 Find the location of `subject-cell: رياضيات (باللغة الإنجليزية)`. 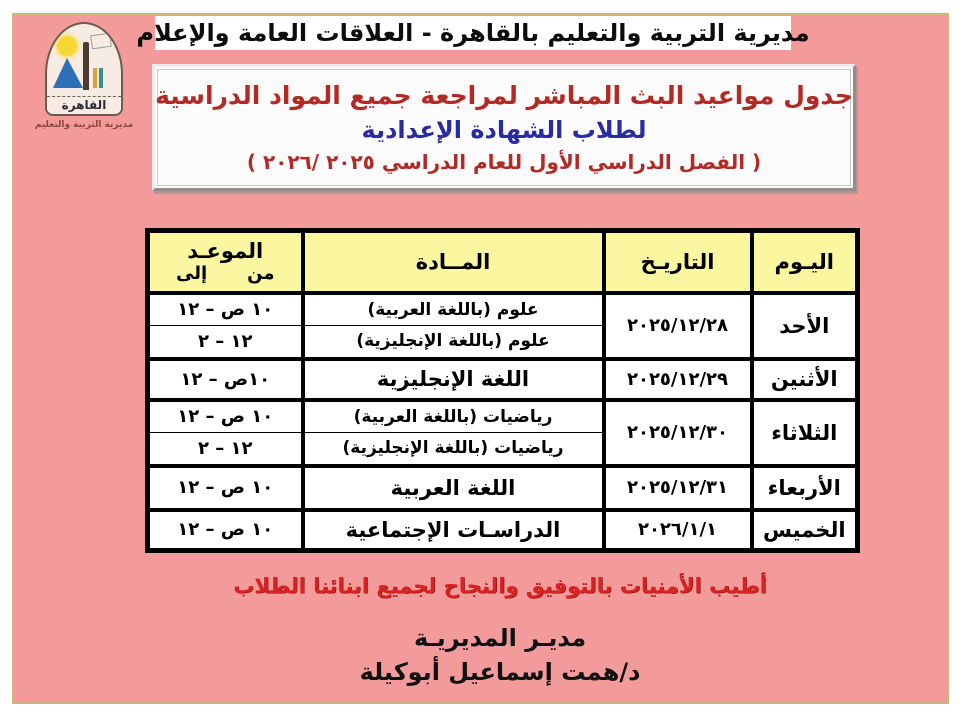

subject-cell: رياضيات (باللغة الإنجليزية) is located at coordinates (453, 450).